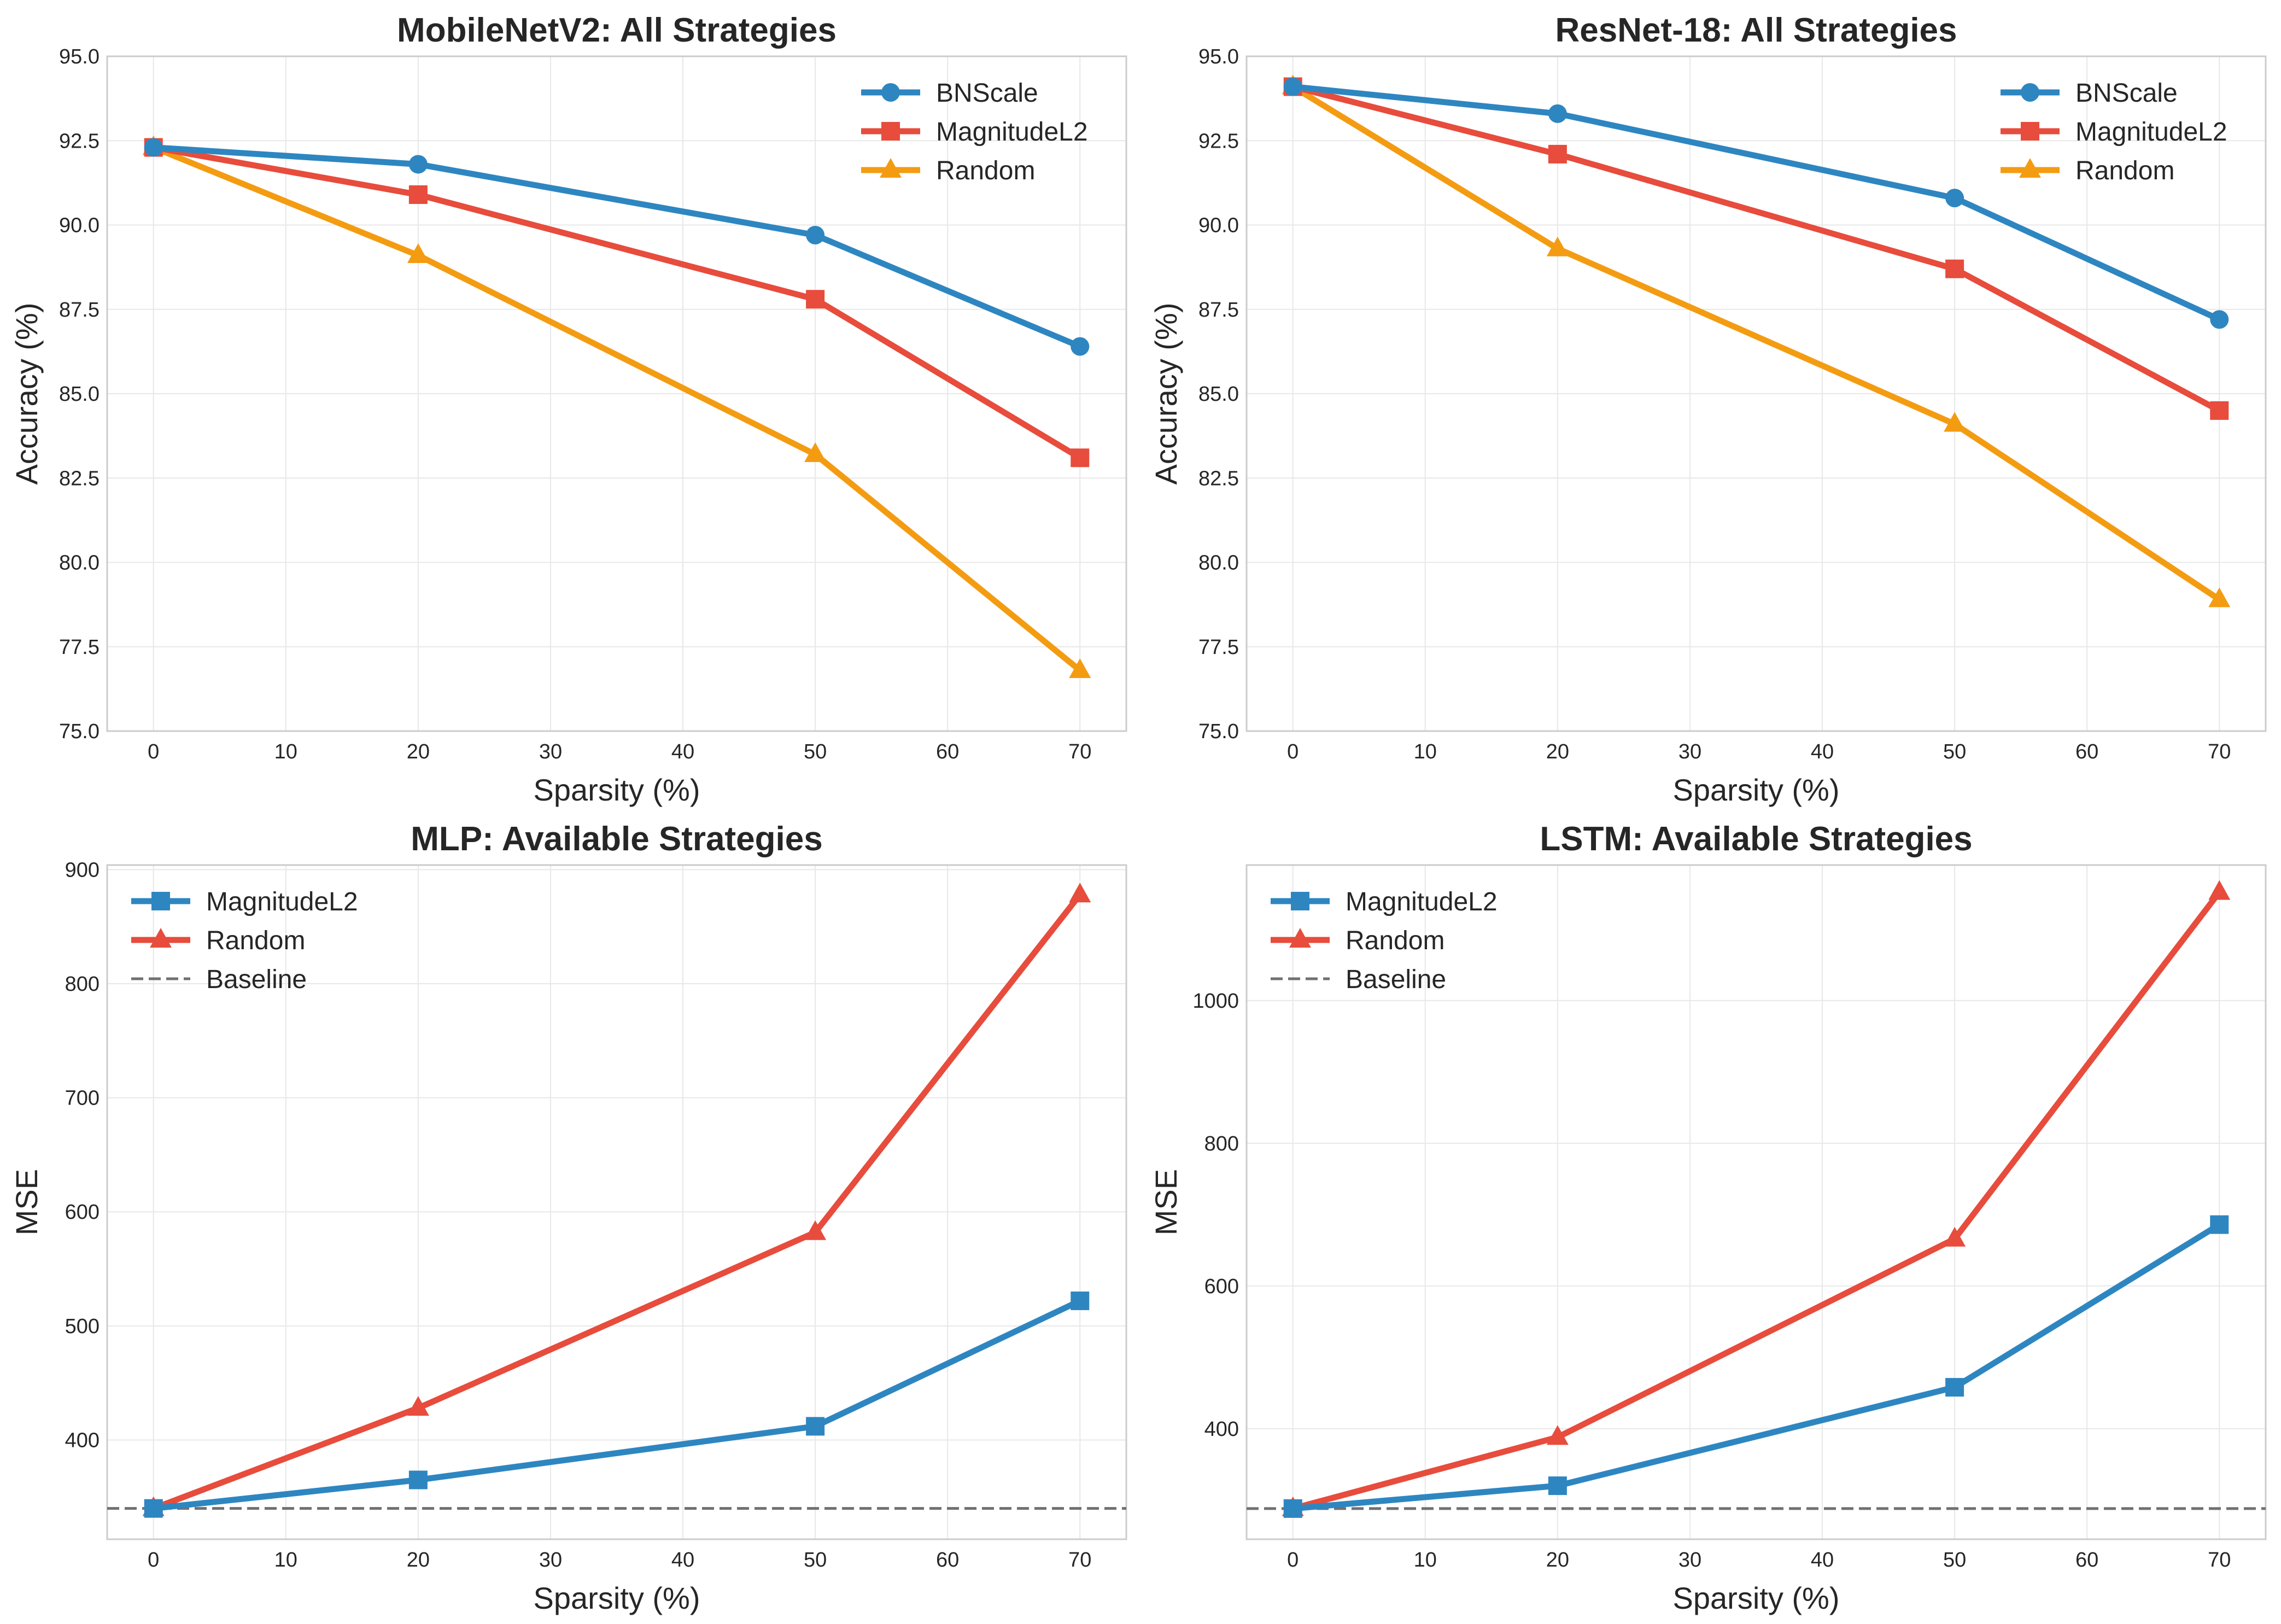 The image size is (2281, 1624). Describe the element at coordinates (1218, 563) in the screenshot. I see `y-tick-label: 80.0` at that location.